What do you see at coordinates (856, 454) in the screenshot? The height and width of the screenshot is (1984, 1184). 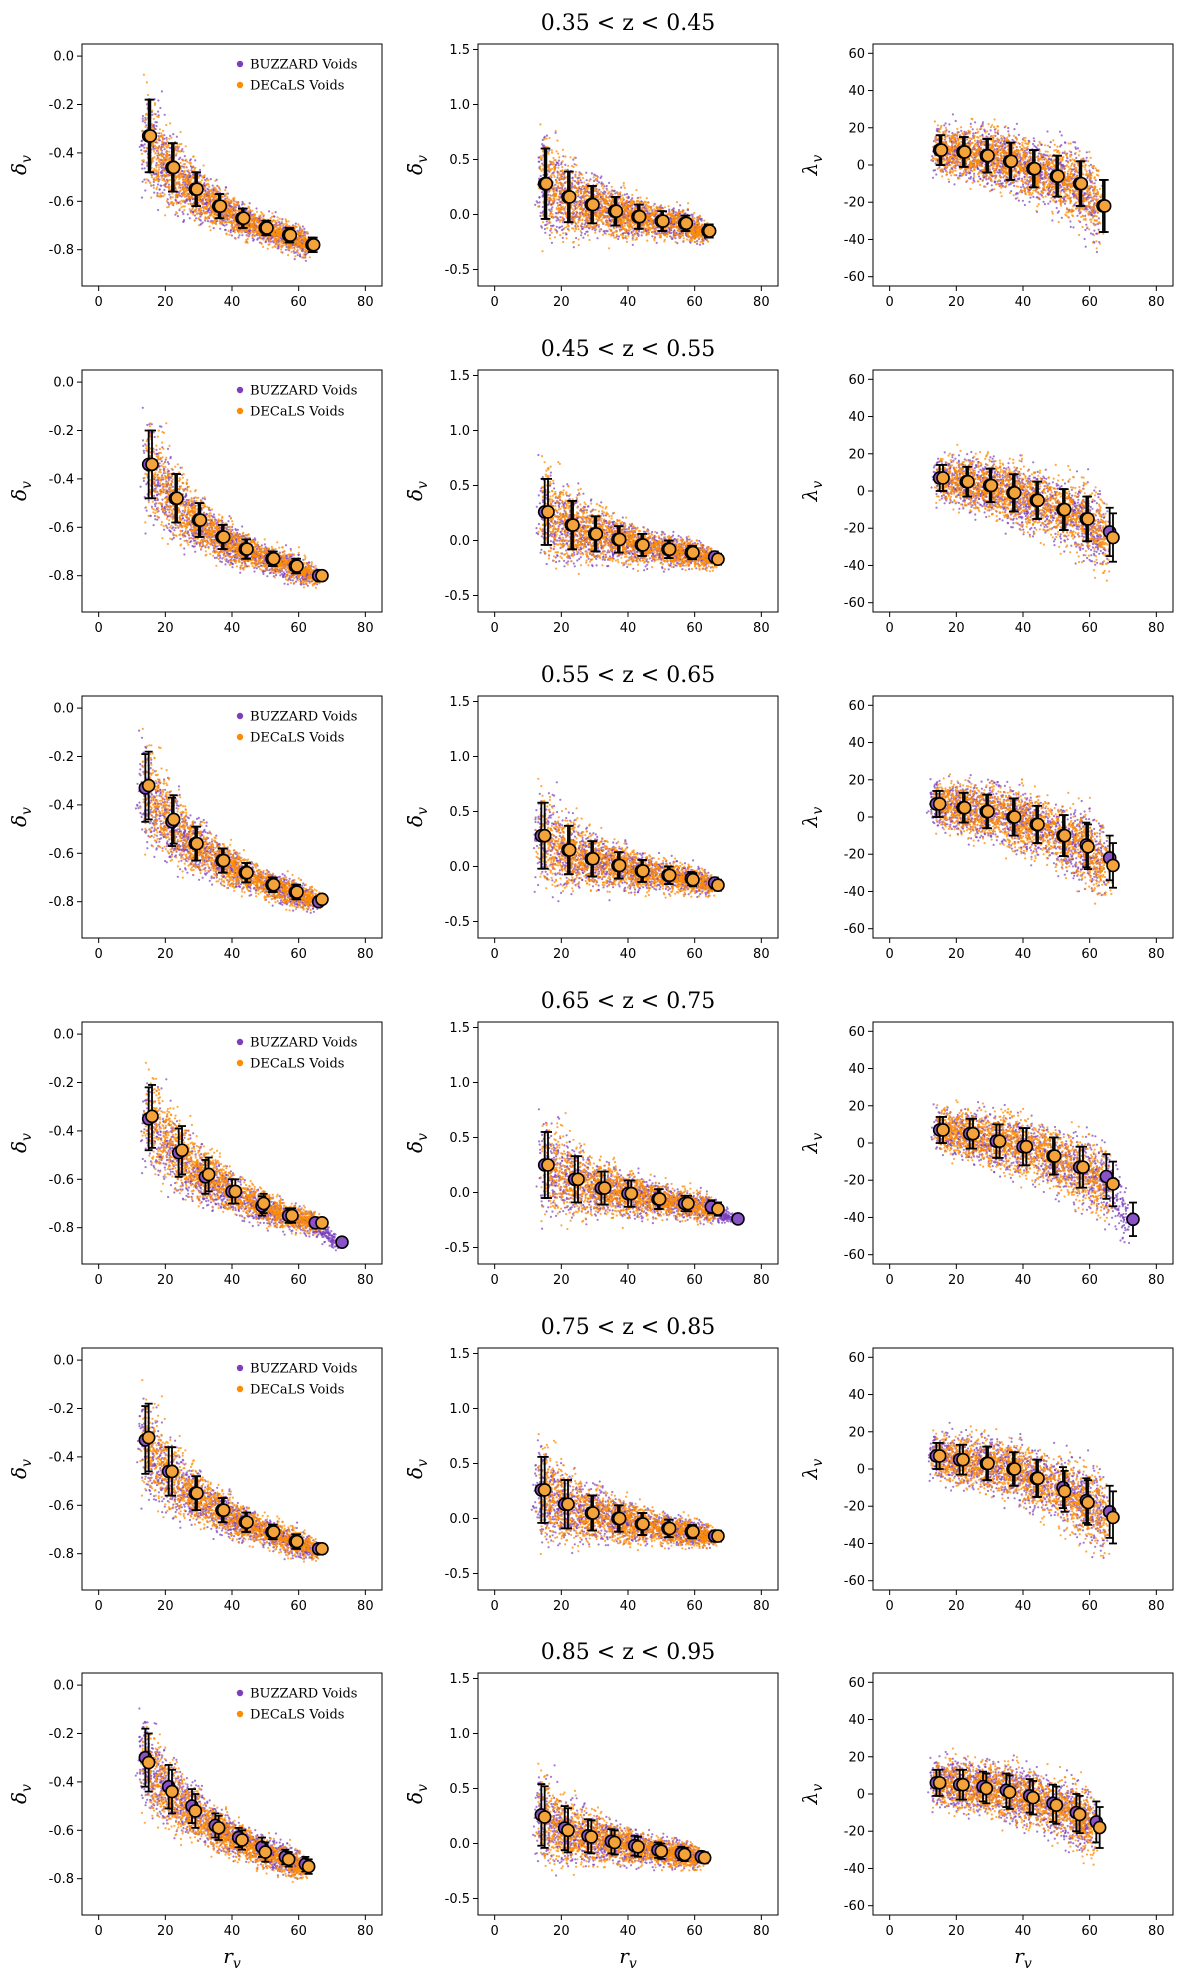 I see `y-tick-label: 20` at bounding box center [856, 454].